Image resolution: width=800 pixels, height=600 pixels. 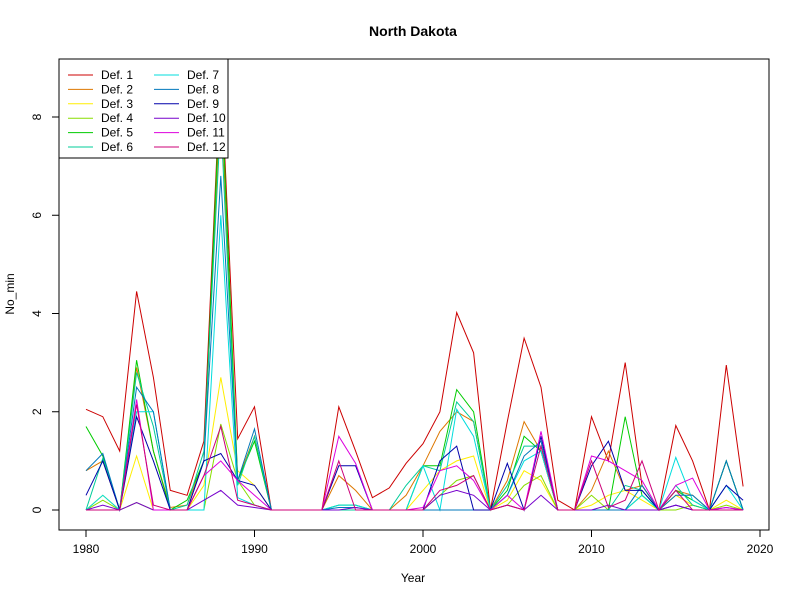 What do you see at coordinates (117, 89) in the screenshot?
I see `legend-label: Def. 2` at bounding box center [117, 89].